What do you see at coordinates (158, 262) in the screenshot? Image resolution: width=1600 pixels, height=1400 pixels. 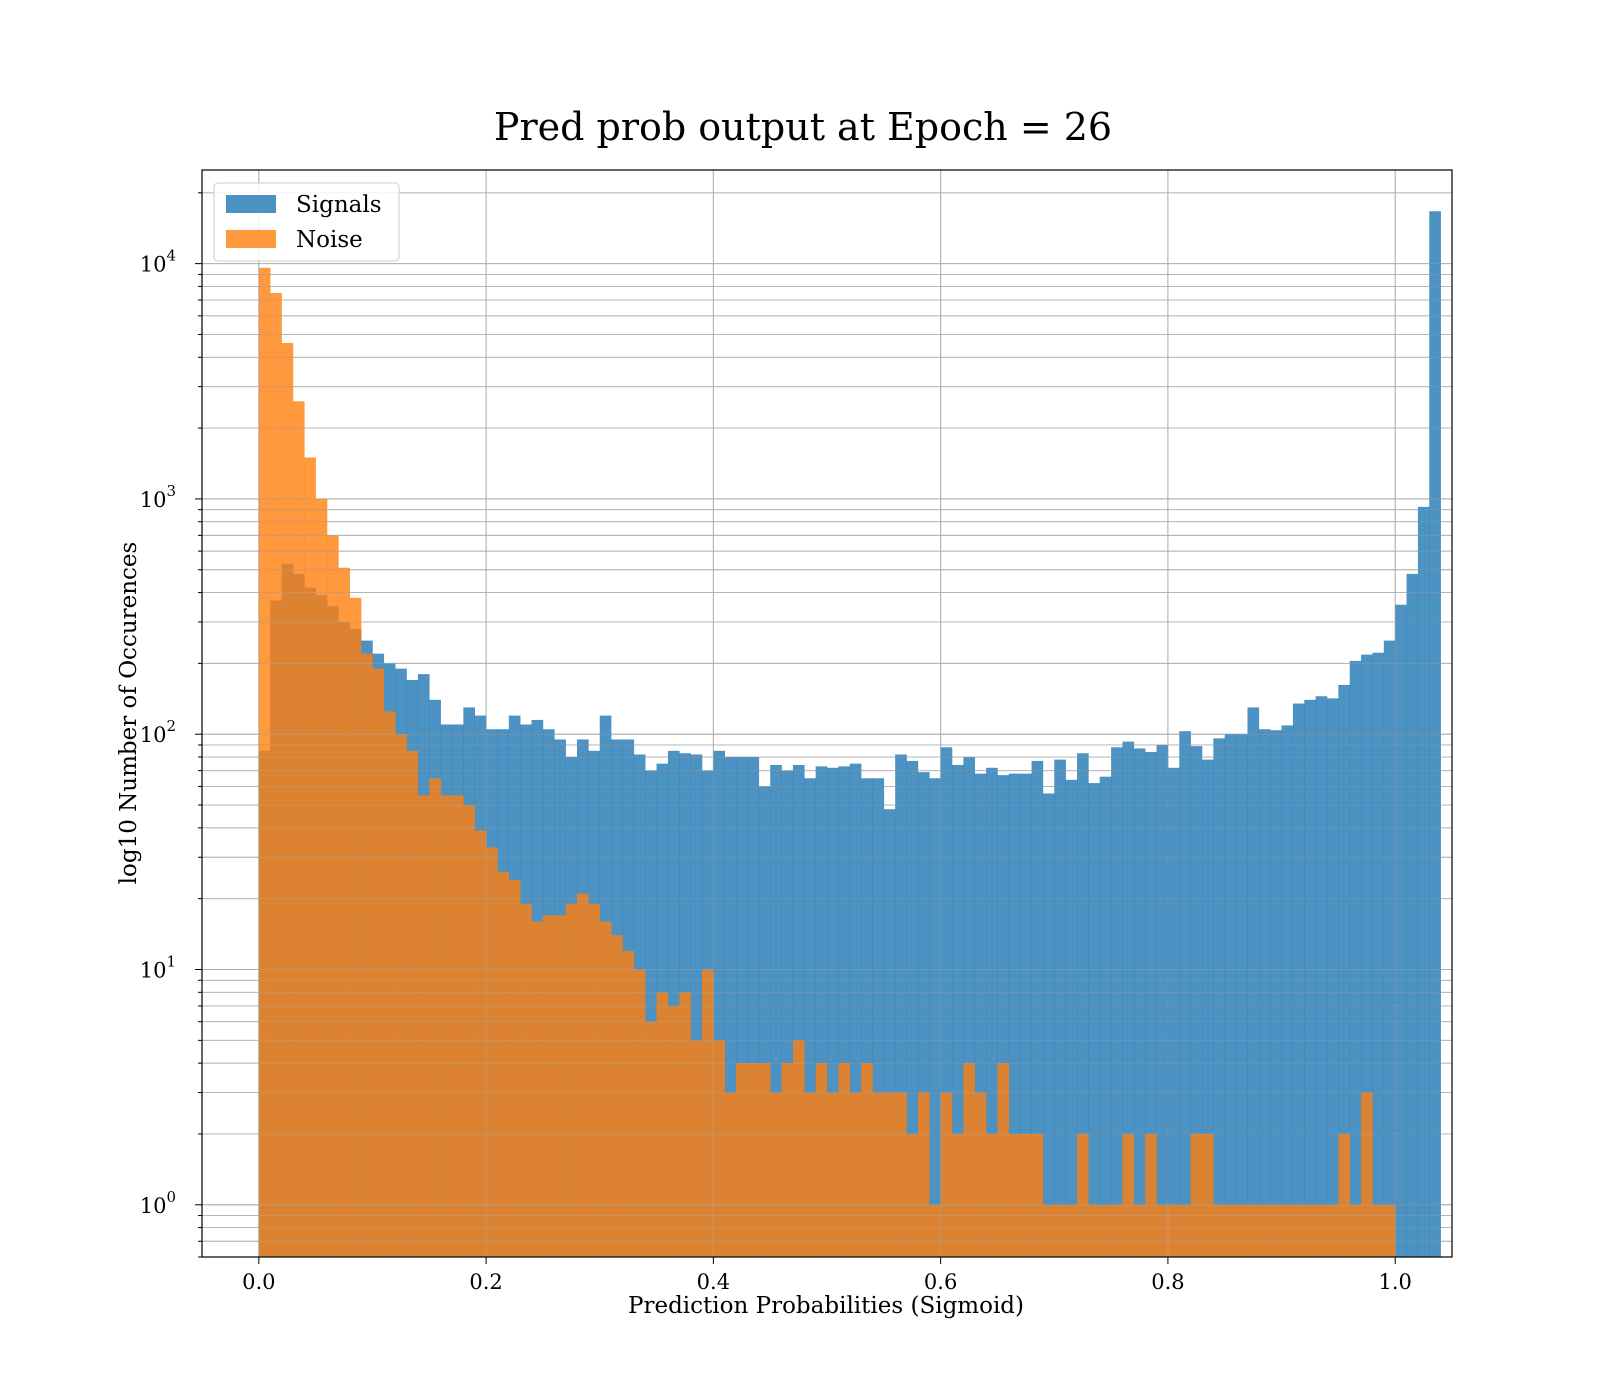 I see `y-tick-label: 10⁴` at bounding box center [158, 262].